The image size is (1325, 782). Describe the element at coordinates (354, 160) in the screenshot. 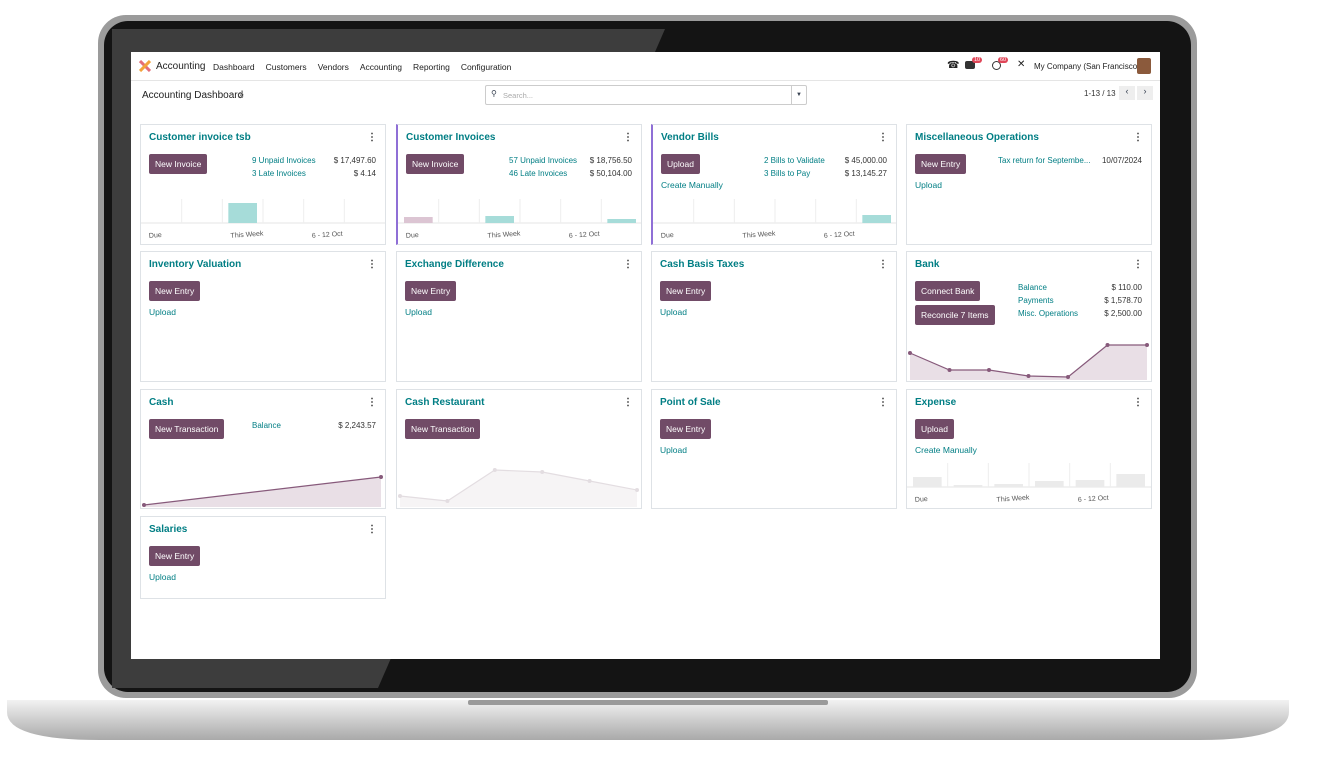

I see `stat-value: $ 17,497.60` at that location.